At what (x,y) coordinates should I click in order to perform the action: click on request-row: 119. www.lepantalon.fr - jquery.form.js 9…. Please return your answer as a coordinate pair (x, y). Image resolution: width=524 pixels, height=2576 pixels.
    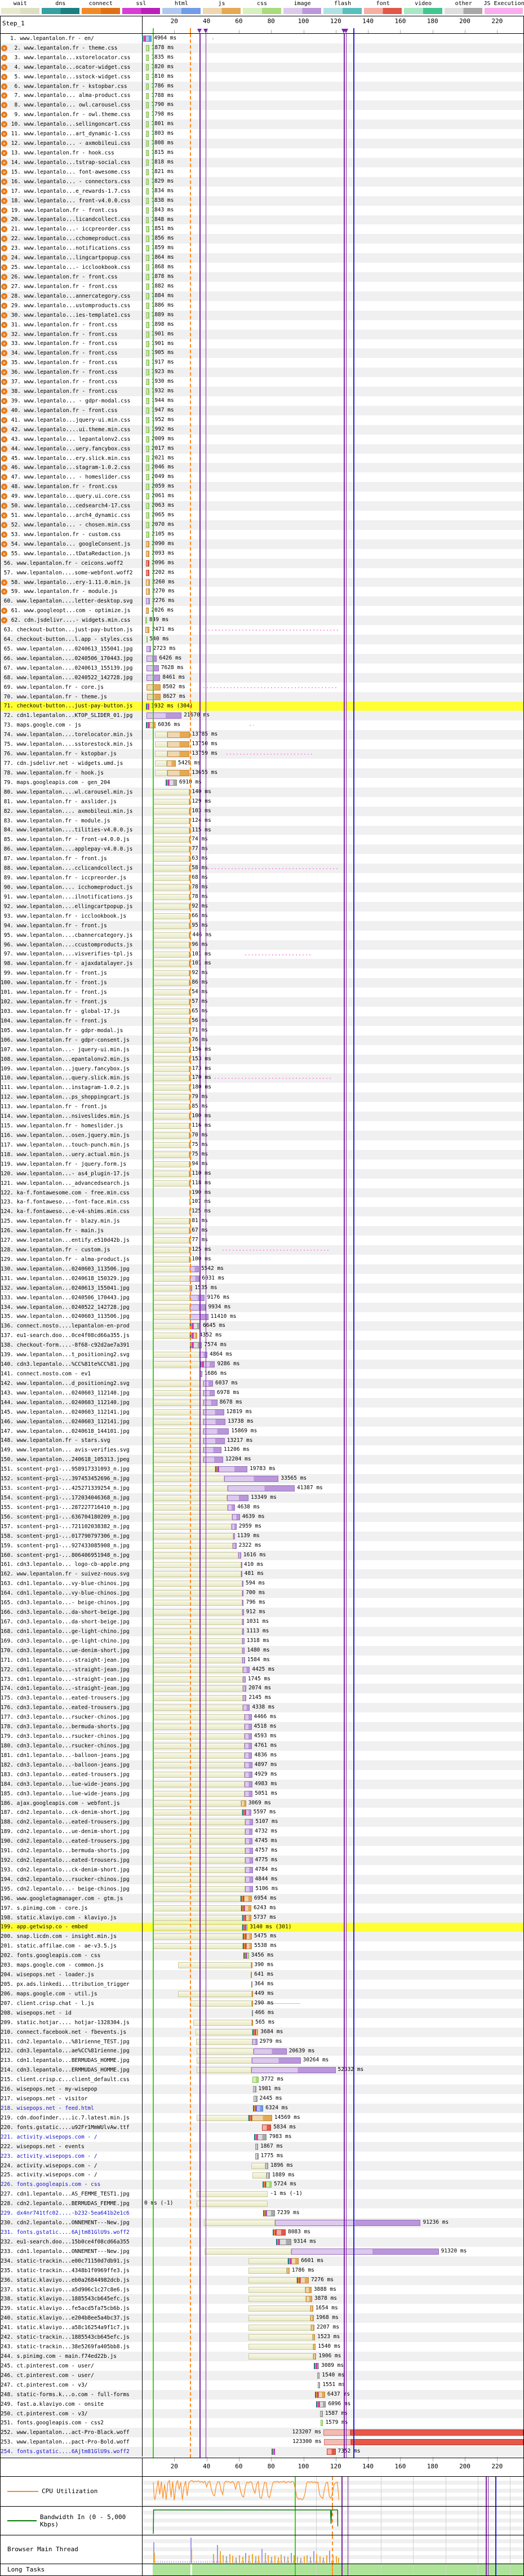
    Looking at the image, I should click on (262, 1164).